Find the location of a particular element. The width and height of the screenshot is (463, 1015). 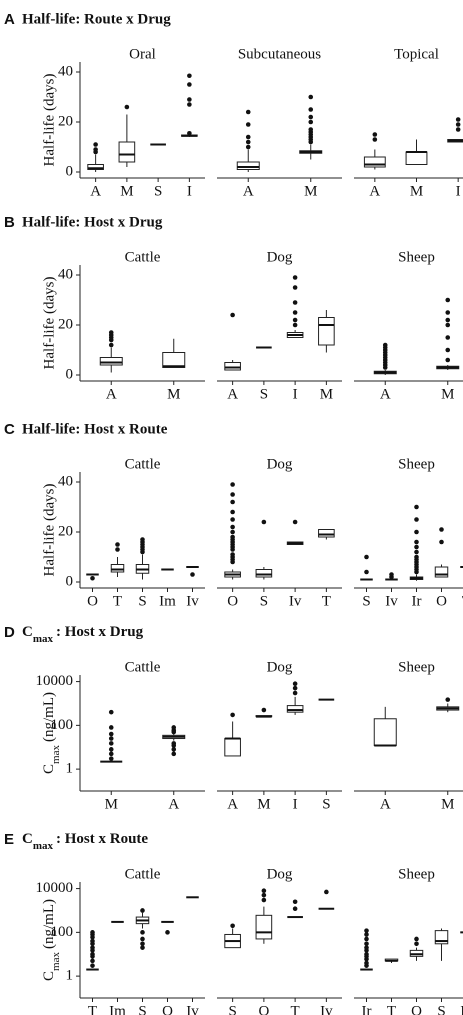

panel-title-part: : Host x Route is located at coordinates (102, 839).